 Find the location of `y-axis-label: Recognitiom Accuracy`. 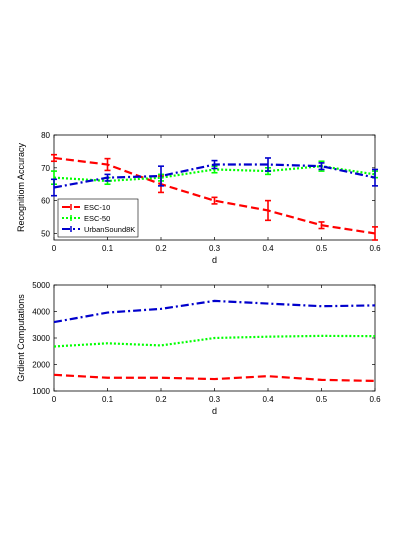

y-axis-label: Recognitiom Accuracy is located at coordinates (21, 187).